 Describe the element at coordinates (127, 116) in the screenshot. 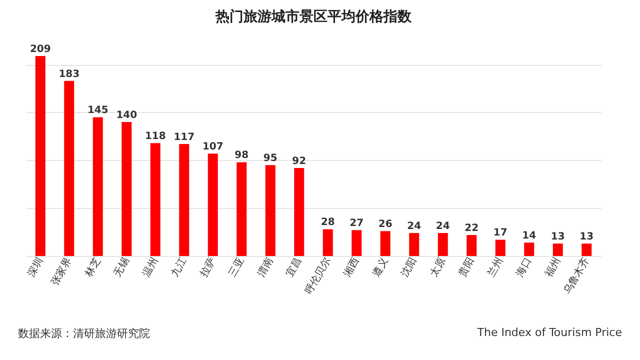

I see `data-label: 140` at that location.